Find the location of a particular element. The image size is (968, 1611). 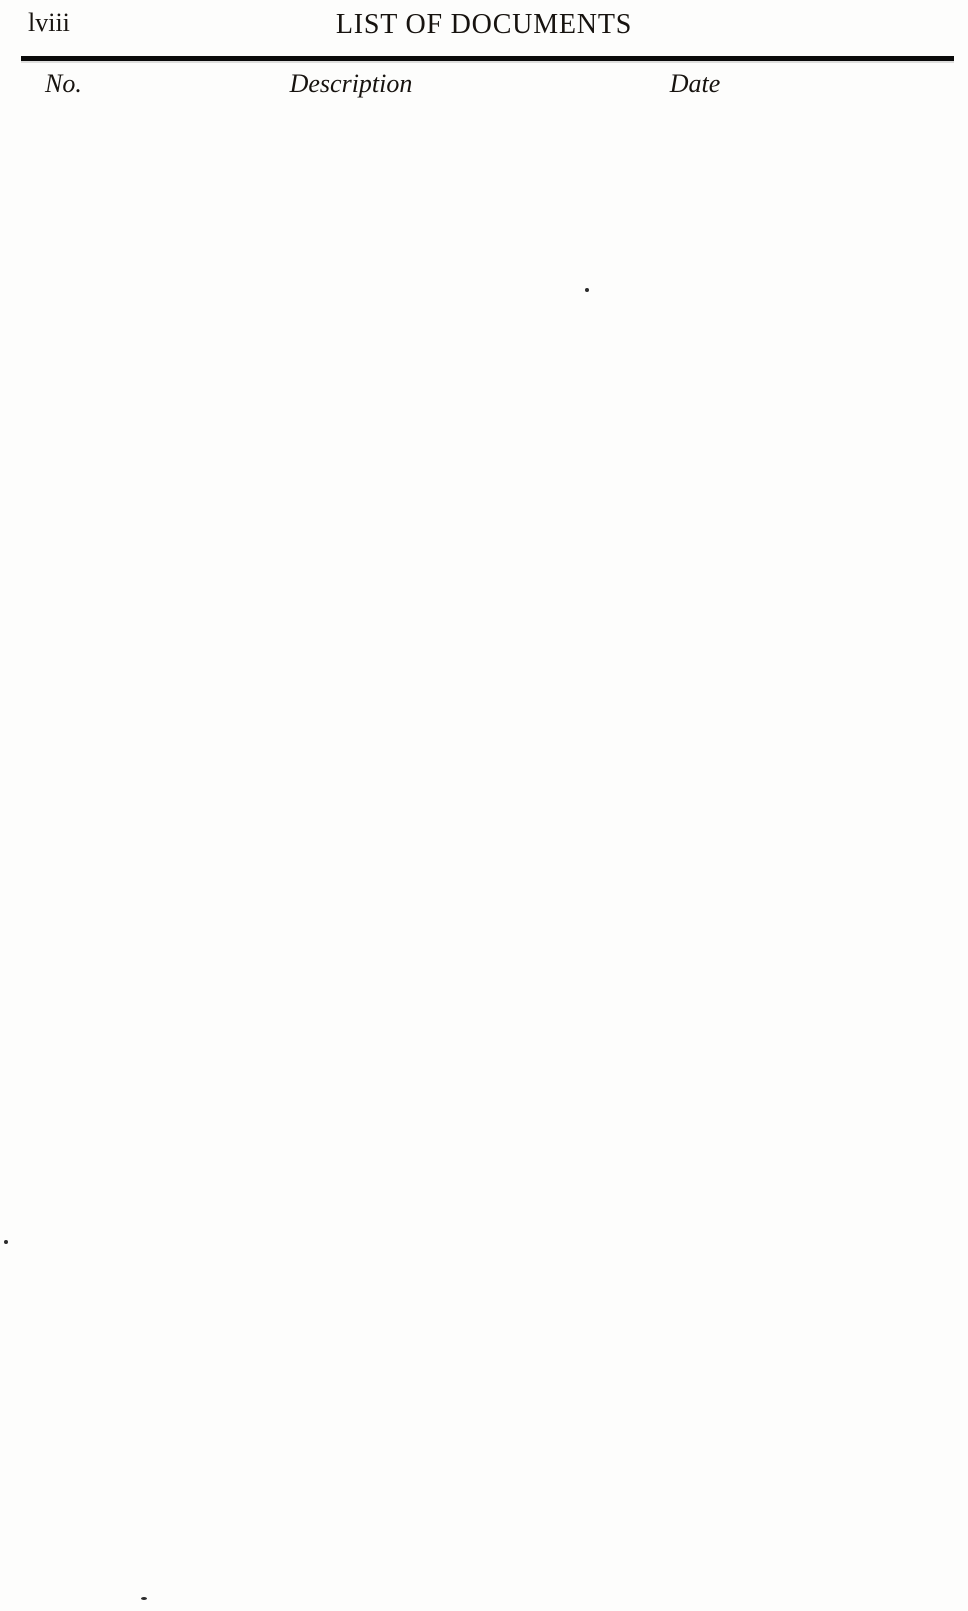

page-title: LIST OF DOCUMENTS is located at coordinates (484, 24).